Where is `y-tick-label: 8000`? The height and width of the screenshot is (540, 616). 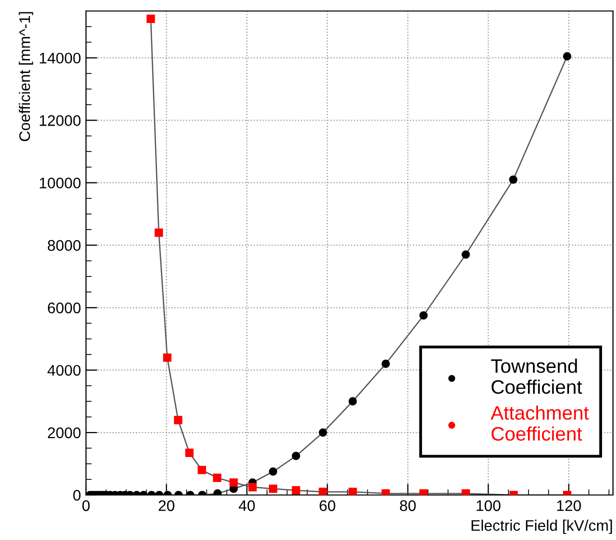
y-tick-label: 8000 is located at coordinates (64, 245).